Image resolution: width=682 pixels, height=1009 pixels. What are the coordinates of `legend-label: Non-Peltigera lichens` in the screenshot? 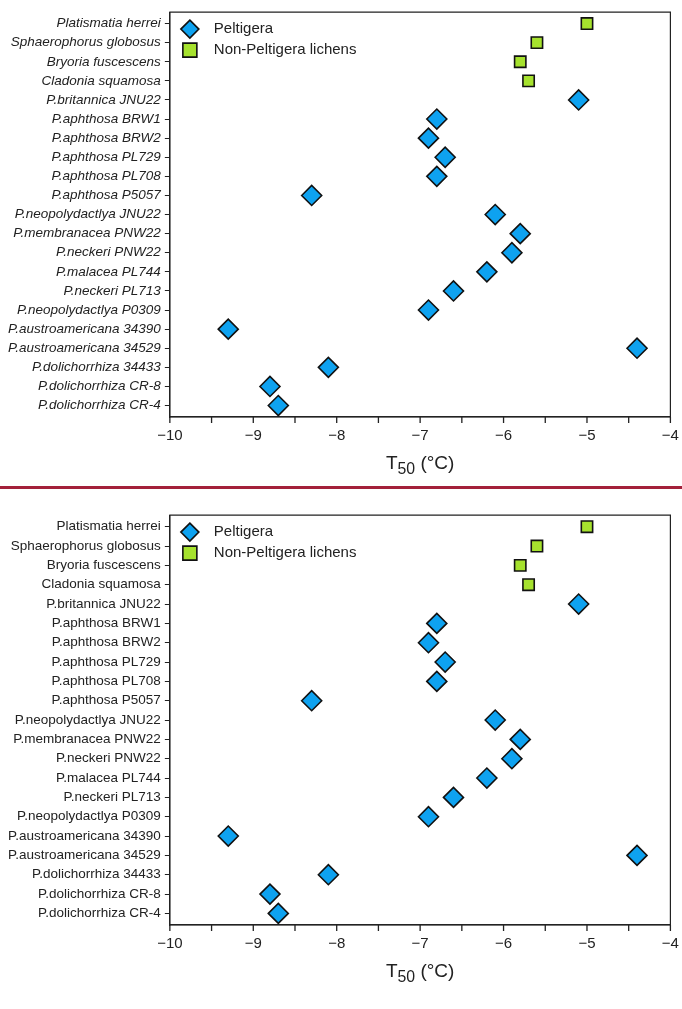 It's located at (285, 49).